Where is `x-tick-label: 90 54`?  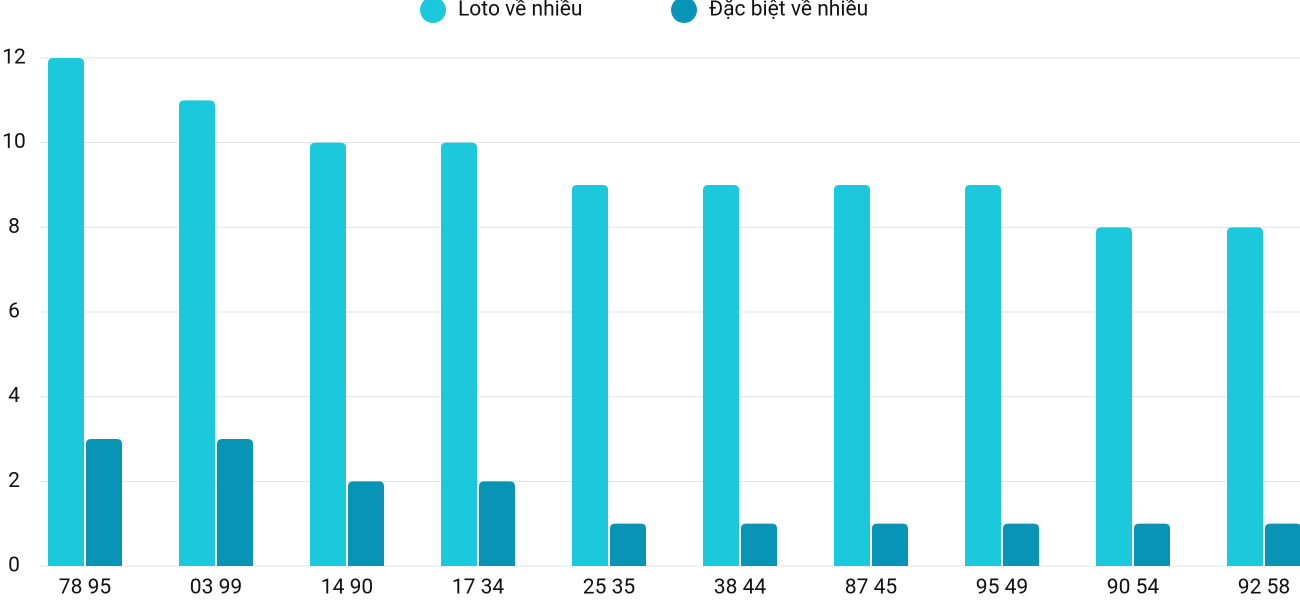
x-tick-label: 90 54 is located at coordinates (1133, 588).